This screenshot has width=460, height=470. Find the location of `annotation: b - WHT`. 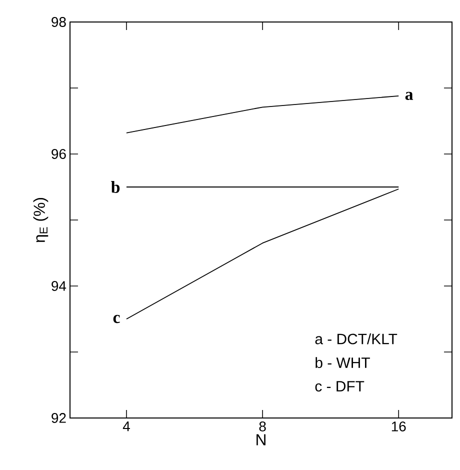

annotation: b - WHT is located at coordinates (343, 362).